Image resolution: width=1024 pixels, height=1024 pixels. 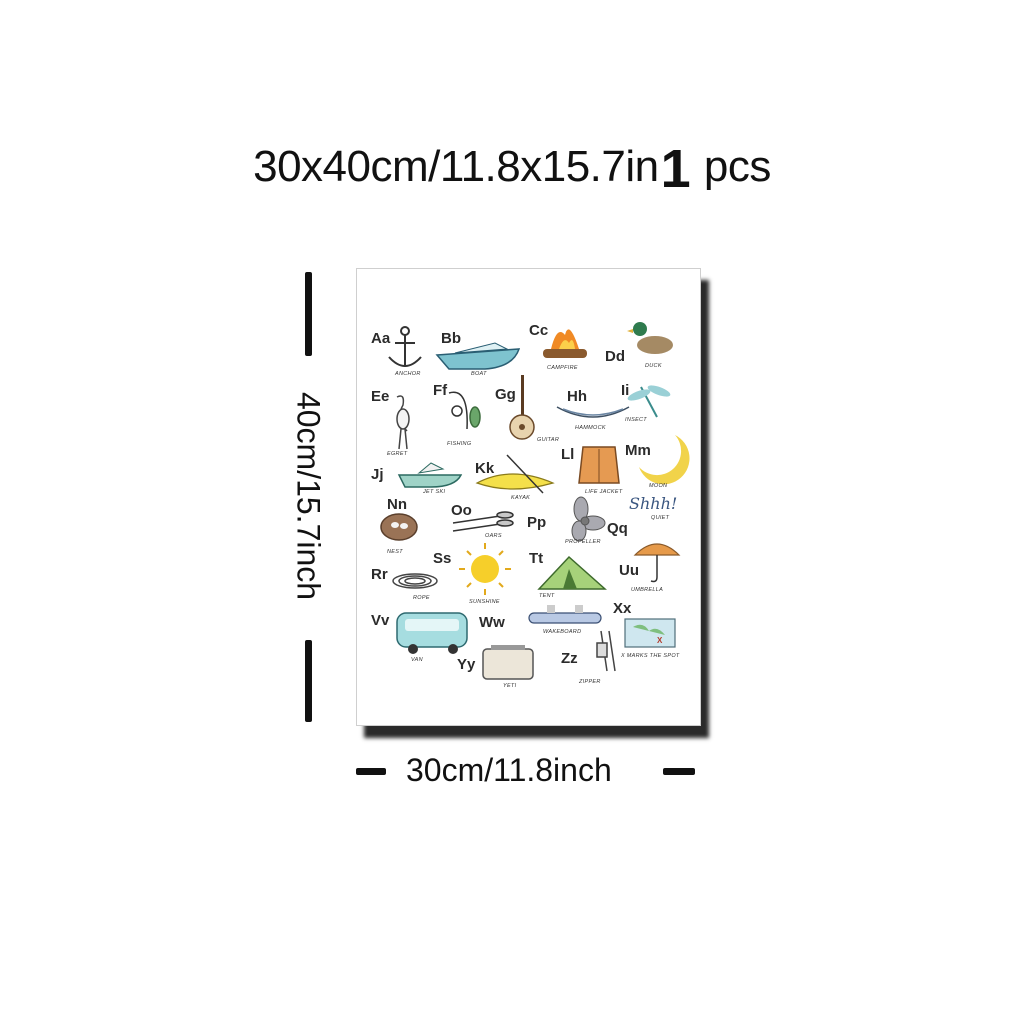 I want to click on letter-e: Ee, so click(x=380, y=396).